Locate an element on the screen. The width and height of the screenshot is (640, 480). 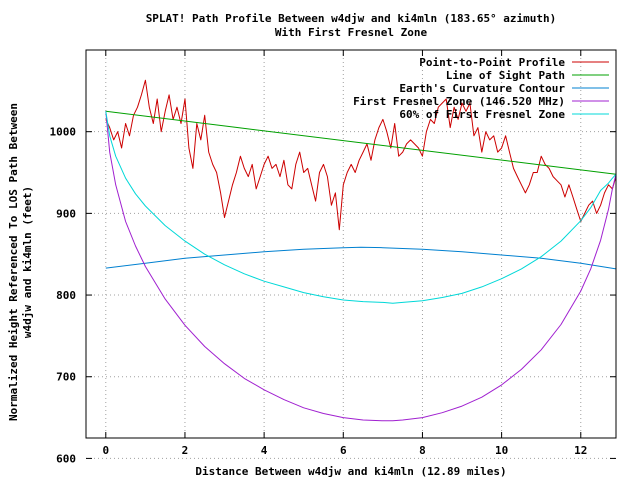
y-axis-label-line2: w4djw and ki4mln (feet) is located at coordinates (27, 262).